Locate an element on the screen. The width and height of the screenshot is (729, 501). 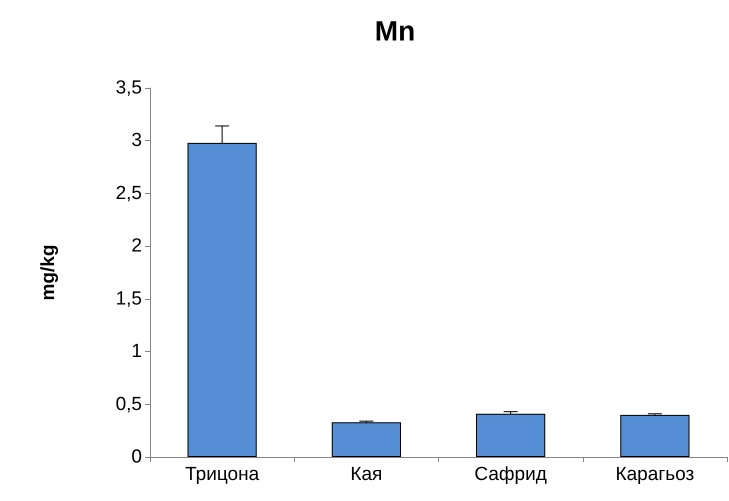
x-tick-label: Трицона is located at coordinates (222, 474).